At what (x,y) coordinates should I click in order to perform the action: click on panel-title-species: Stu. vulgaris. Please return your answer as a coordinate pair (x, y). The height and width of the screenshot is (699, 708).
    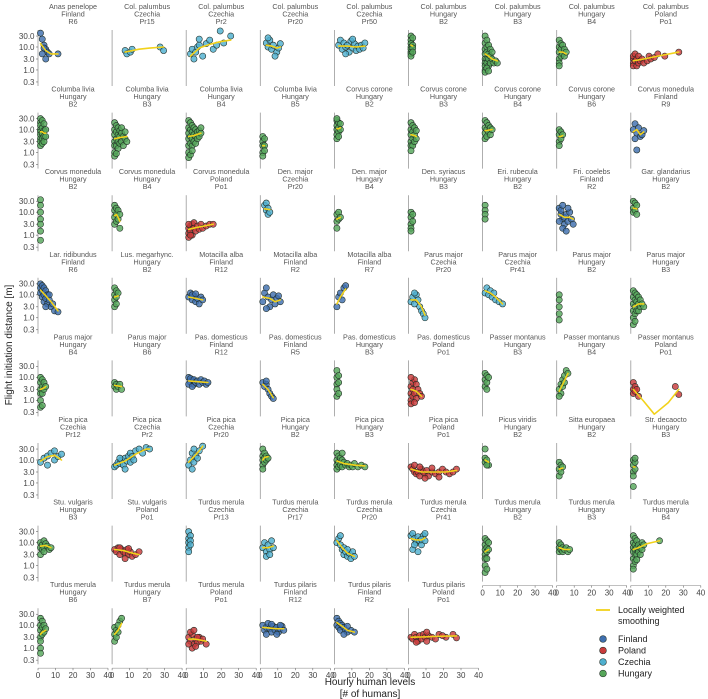
    Looking at the image, I should click on (73, 502).